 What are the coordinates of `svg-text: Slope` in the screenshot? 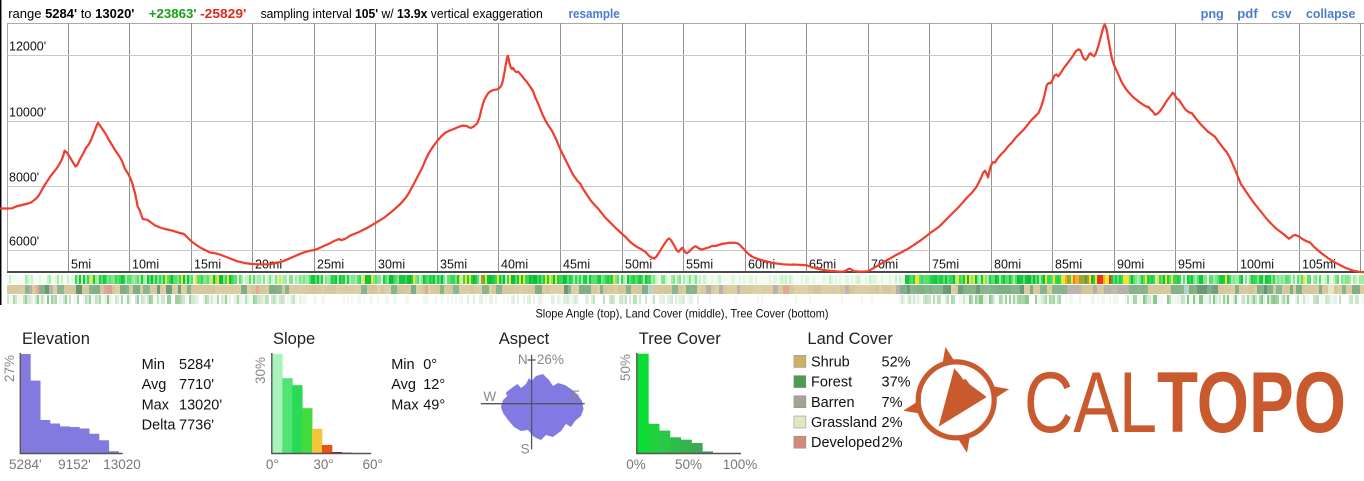 It's located at (294, 339).